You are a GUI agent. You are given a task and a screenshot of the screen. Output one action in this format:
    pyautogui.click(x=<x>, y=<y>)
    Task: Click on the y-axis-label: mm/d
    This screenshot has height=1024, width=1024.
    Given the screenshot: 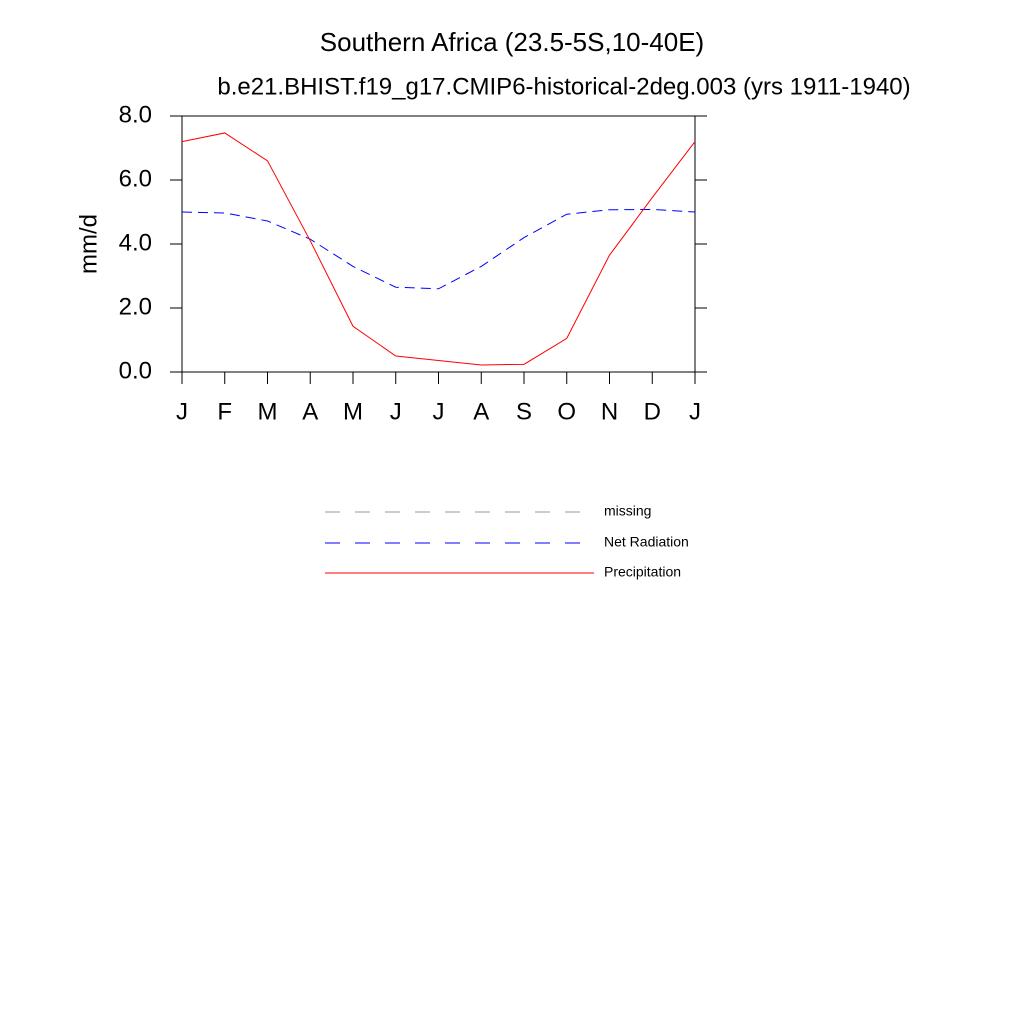 What is the action you would take?
    pyautogui.click(x=88, y=244)
    